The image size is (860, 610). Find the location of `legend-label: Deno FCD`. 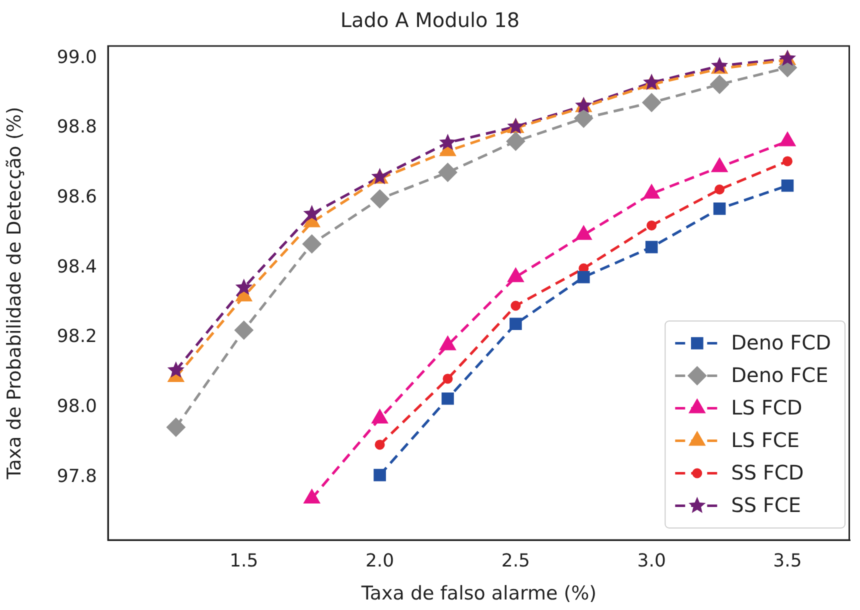

legend-label: Deno FCD is located at coordinates (781, 342).